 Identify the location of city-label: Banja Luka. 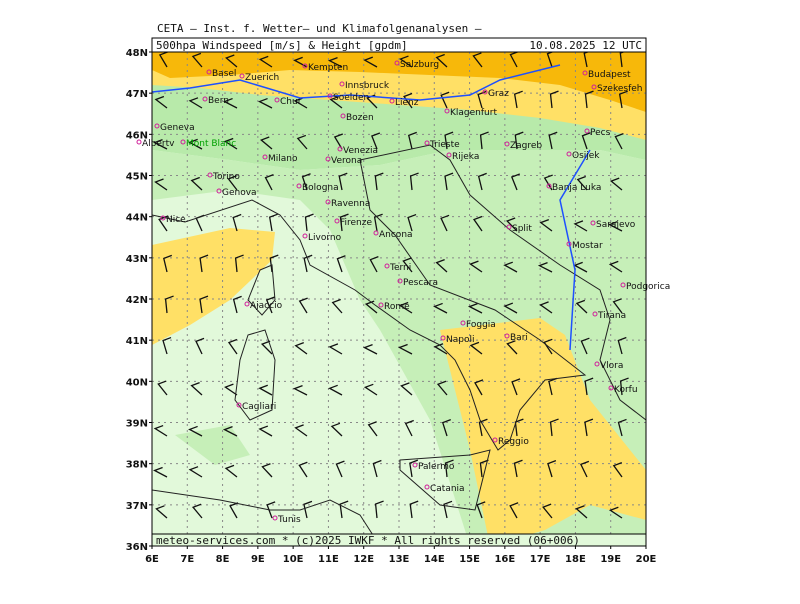
(576, 188).